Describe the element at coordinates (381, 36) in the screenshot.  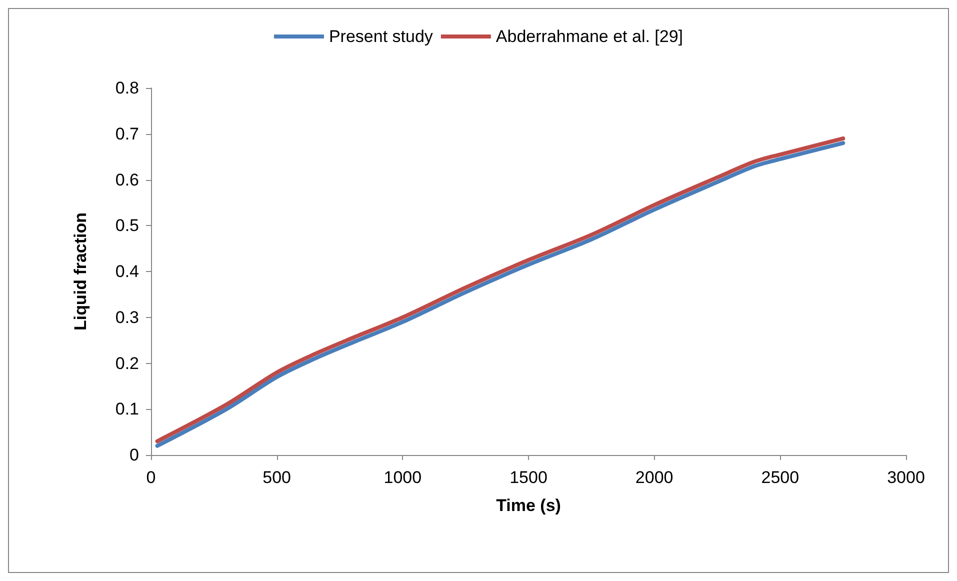
I see `legend-label: Present study` at that location.